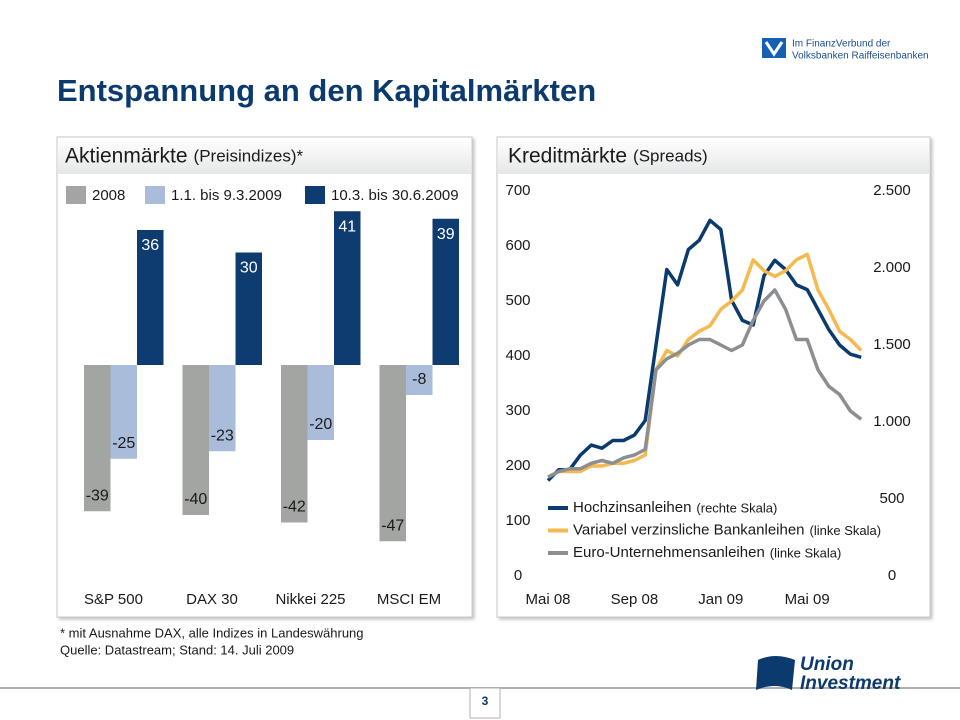  Describe the element at coordinates (320, 424) in the screenshot. I see `value-label: -20` at that location.